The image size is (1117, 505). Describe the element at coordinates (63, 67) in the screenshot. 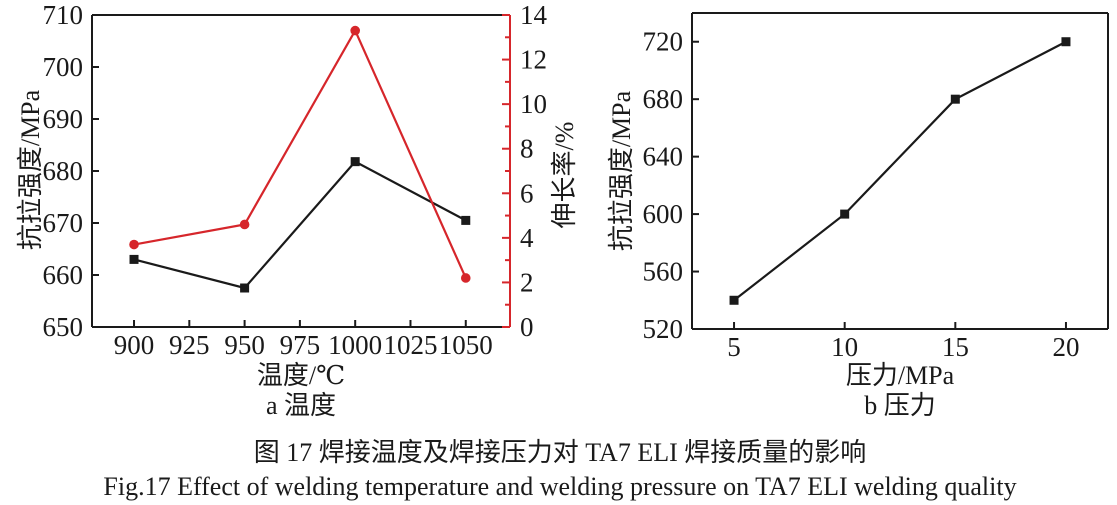

I see `y-tick-label: 700` at that location.